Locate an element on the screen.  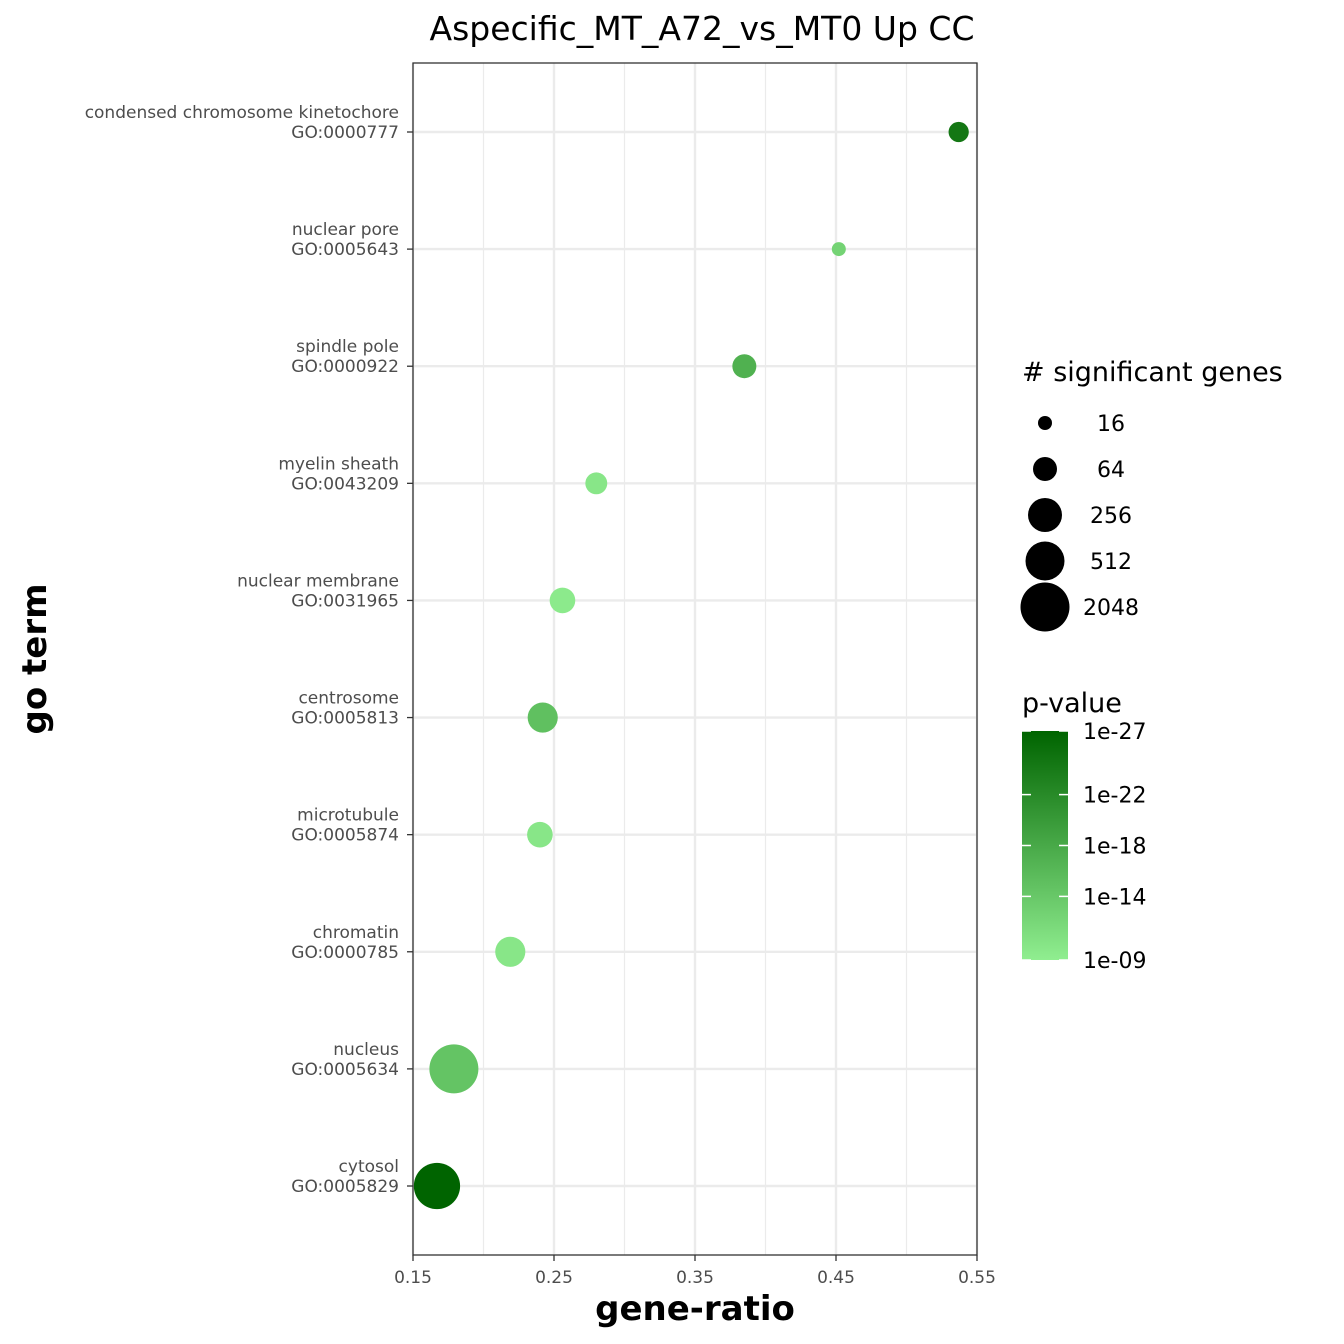
x-tick-label: 0.35 is located at coordinates (695, 1278).